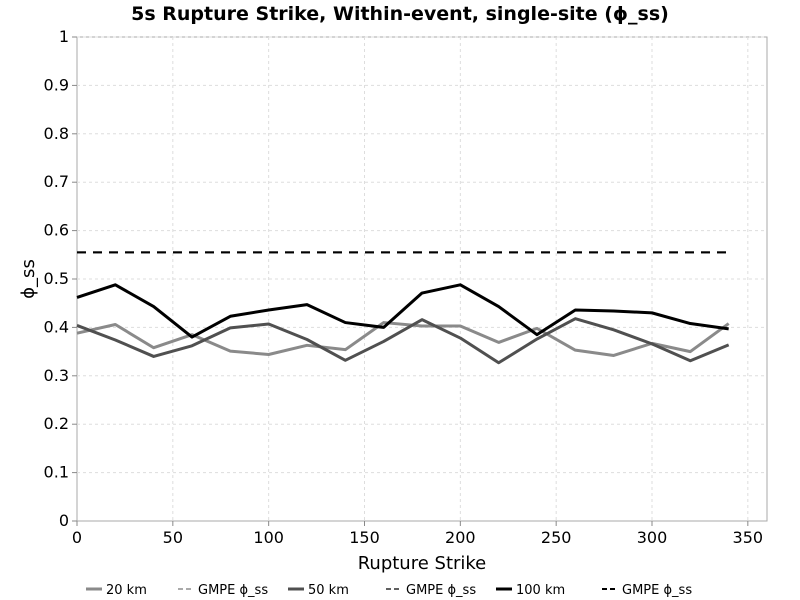 The width and height of the screenshot is (800, 600). I want to click on y-tick-label: 0.5, so click(56, 278).